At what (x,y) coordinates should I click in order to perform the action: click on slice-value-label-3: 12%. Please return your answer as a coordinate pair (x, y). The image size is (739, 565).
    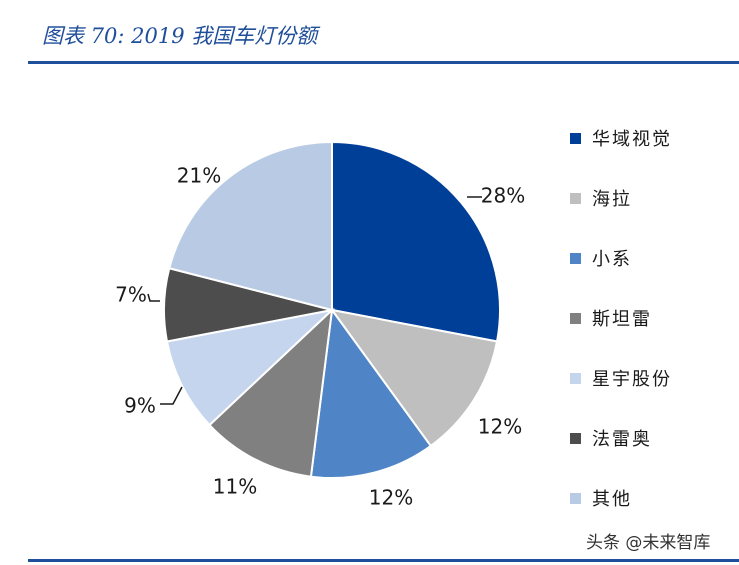
    Looking at the image, I should click on (391, 498).